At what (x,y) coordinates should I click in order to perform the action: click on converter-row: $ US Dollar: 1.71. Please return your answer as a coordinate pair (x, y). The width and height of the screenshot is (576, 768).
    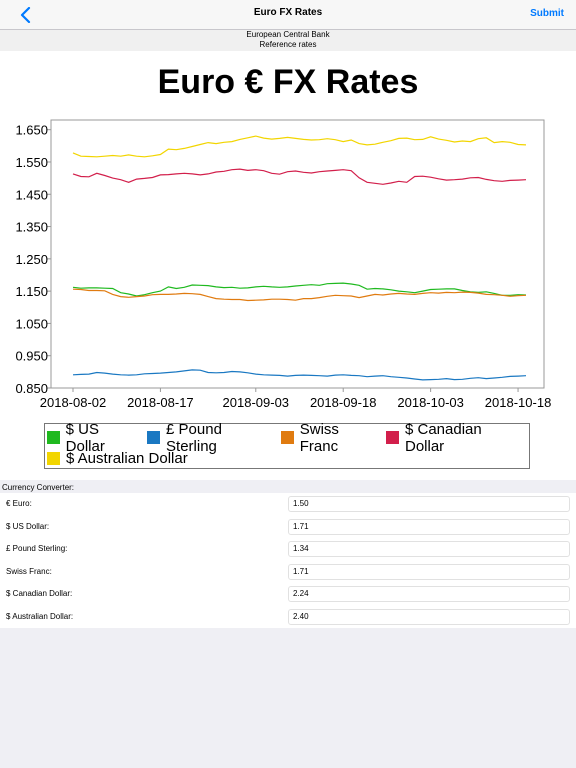
    Looking at the image, I should click on (288, 527).